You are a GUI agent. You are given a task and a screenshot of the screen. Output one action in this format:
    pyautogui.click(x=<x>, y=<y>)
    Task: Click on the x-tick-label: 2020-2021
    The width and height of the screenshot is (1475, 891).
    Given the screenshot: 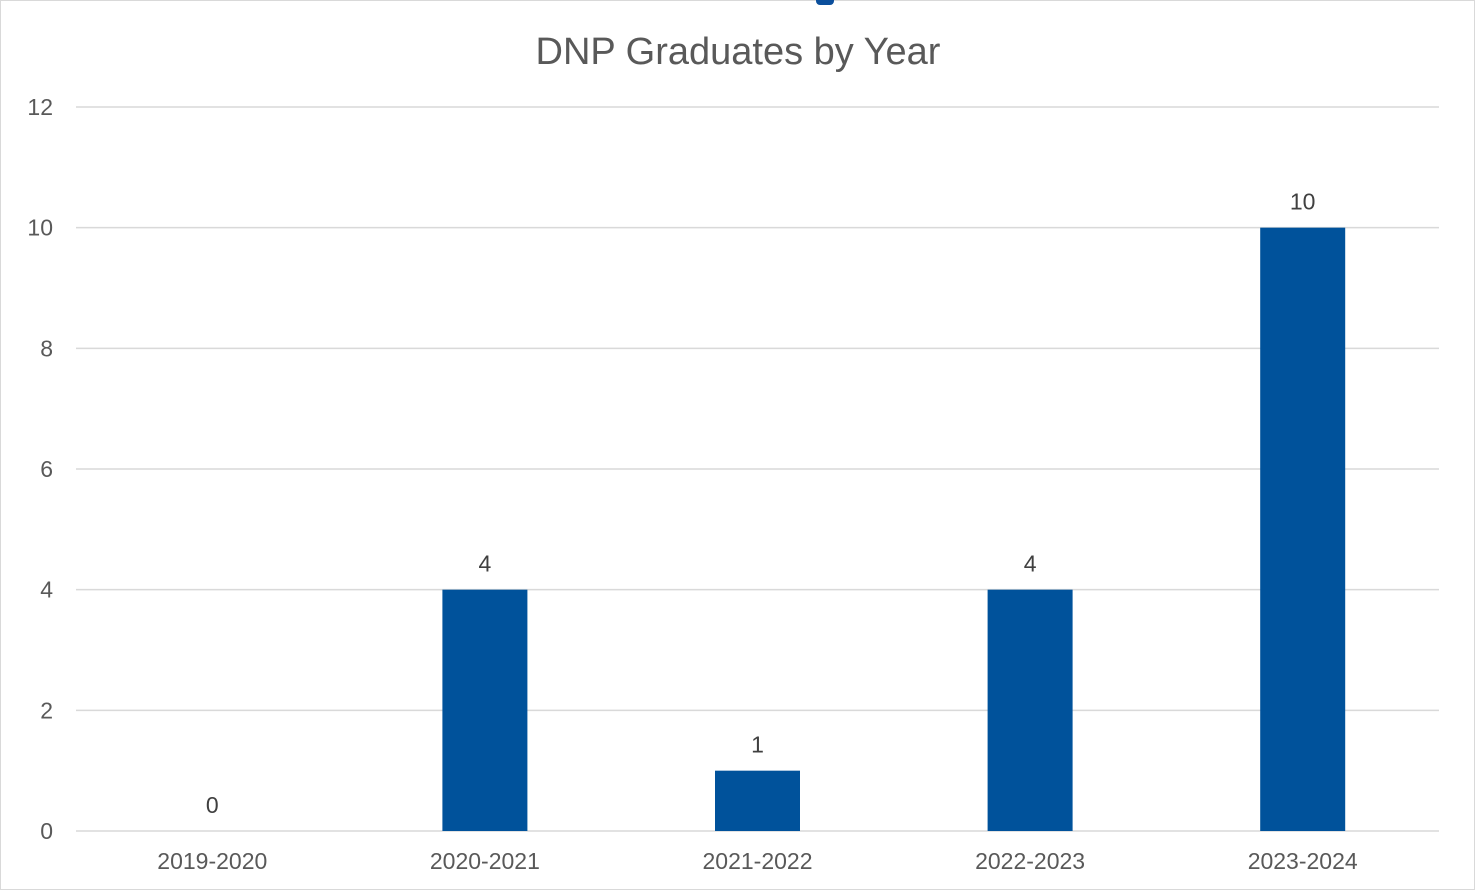 What is the action you would take?
    pyautogui.click(x=485, y=861)
    